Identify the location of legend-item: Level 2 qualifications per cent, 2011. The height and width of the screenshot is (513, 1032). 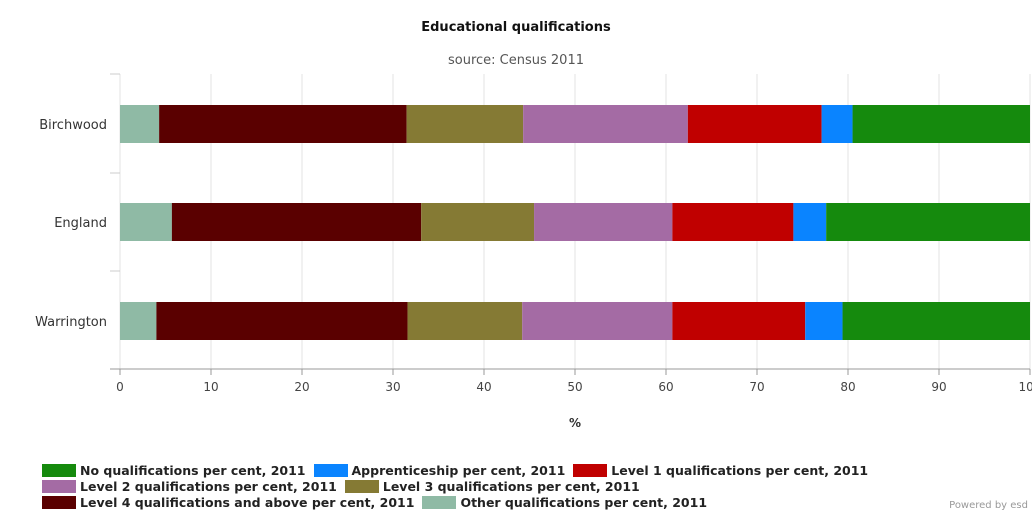
(189, 485).